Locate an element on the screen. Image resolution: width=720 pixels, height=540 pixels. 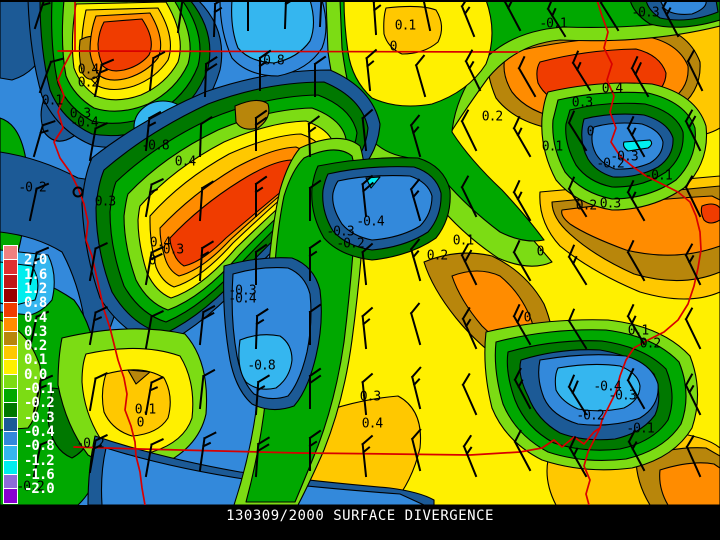
colorbar-value: 1.6 is located at coordinates (35, 274).